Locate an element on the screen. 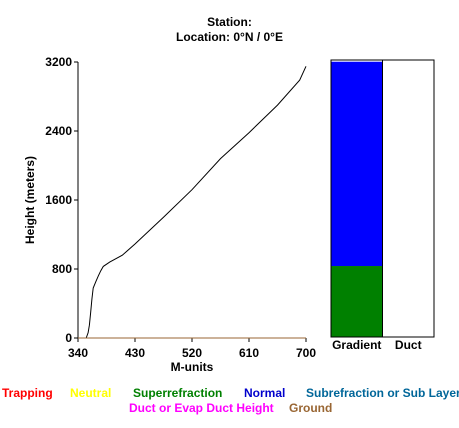  x-tick-label: 340 is located at coordinates (78, 353).